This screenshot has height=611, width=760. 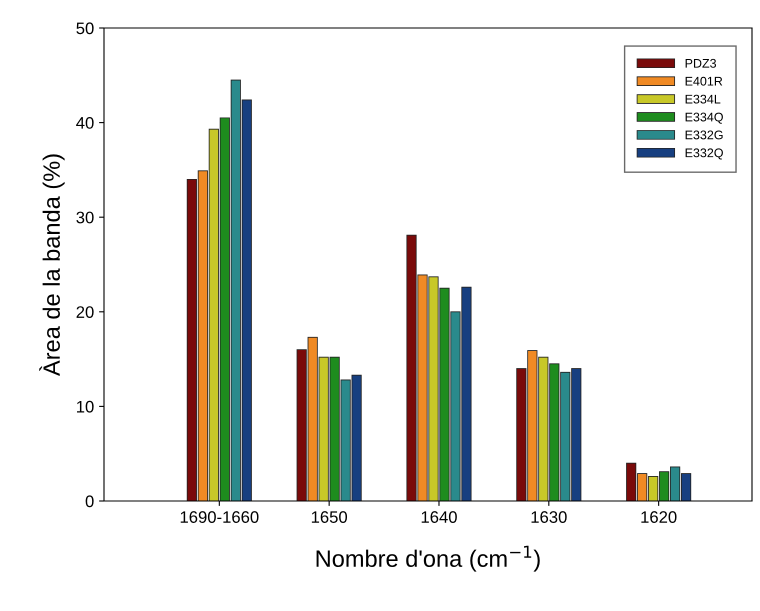 What do you see at coordinates (52, 265) in the screenshot?
I see `y-axis-title: Àrea de la banda (%)` at bounding box center [52, 265].